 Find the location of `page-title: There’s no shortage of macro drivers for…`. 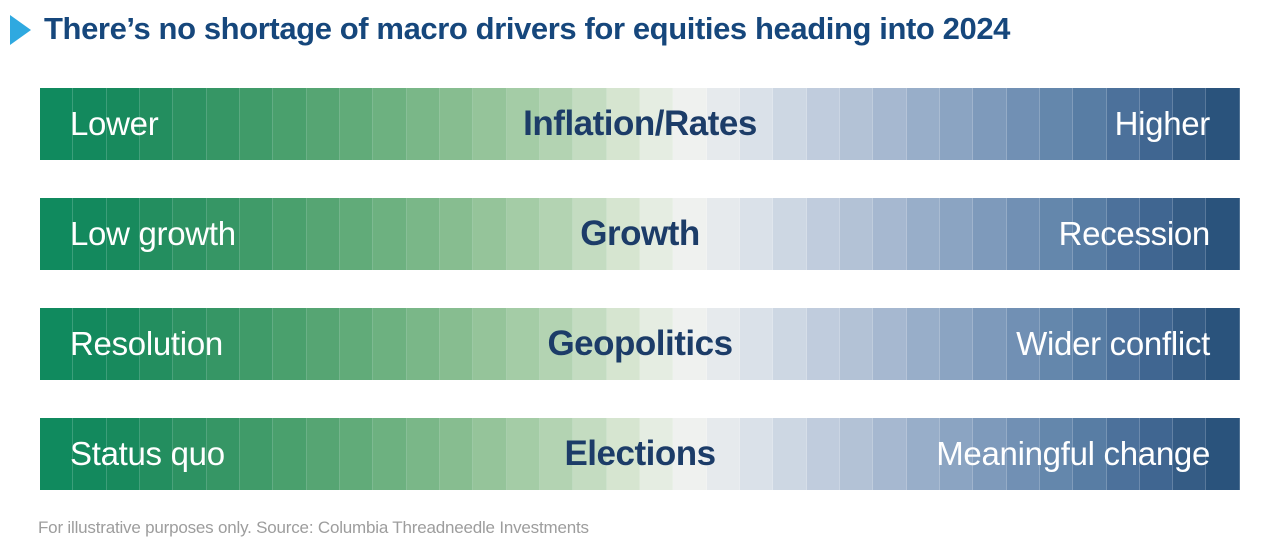

page-title: There’s no shortage of macro drivers for… is located at coordinates (527, 28).